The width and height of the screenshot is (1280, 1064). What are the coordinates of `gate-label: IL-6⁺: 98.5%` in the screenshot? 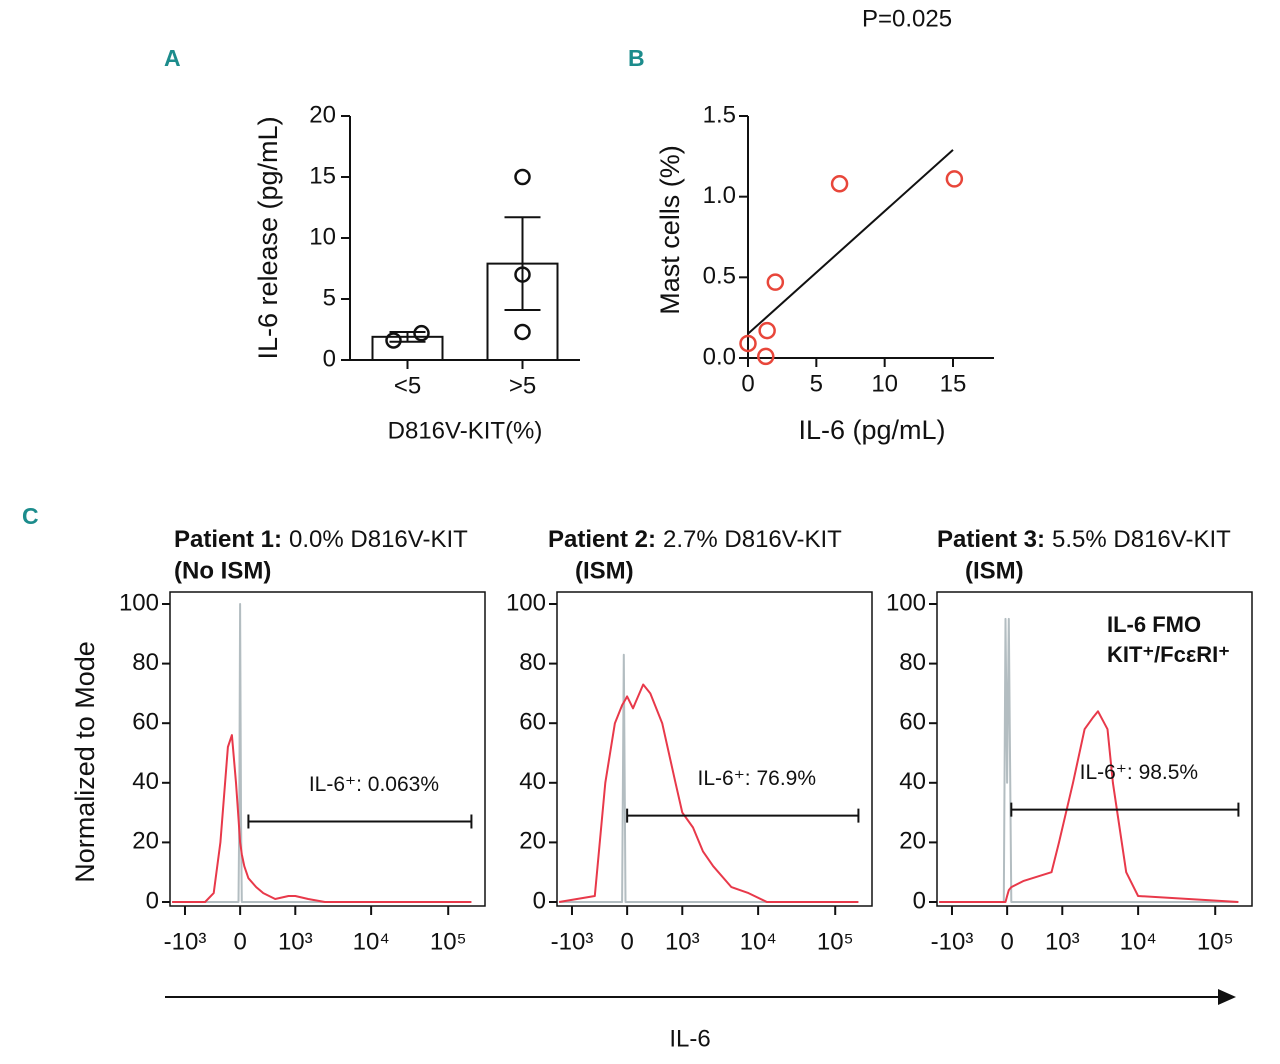 It's located at (1139, 772).